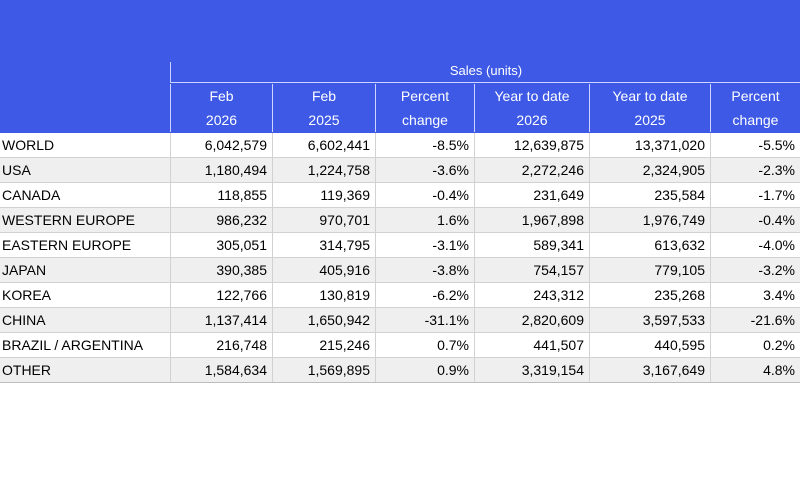  What do you see at coordinates (531, 270) in the screenshot?
I see `ytd-2026-cell: 754,157` at bounding box center [531, 270].